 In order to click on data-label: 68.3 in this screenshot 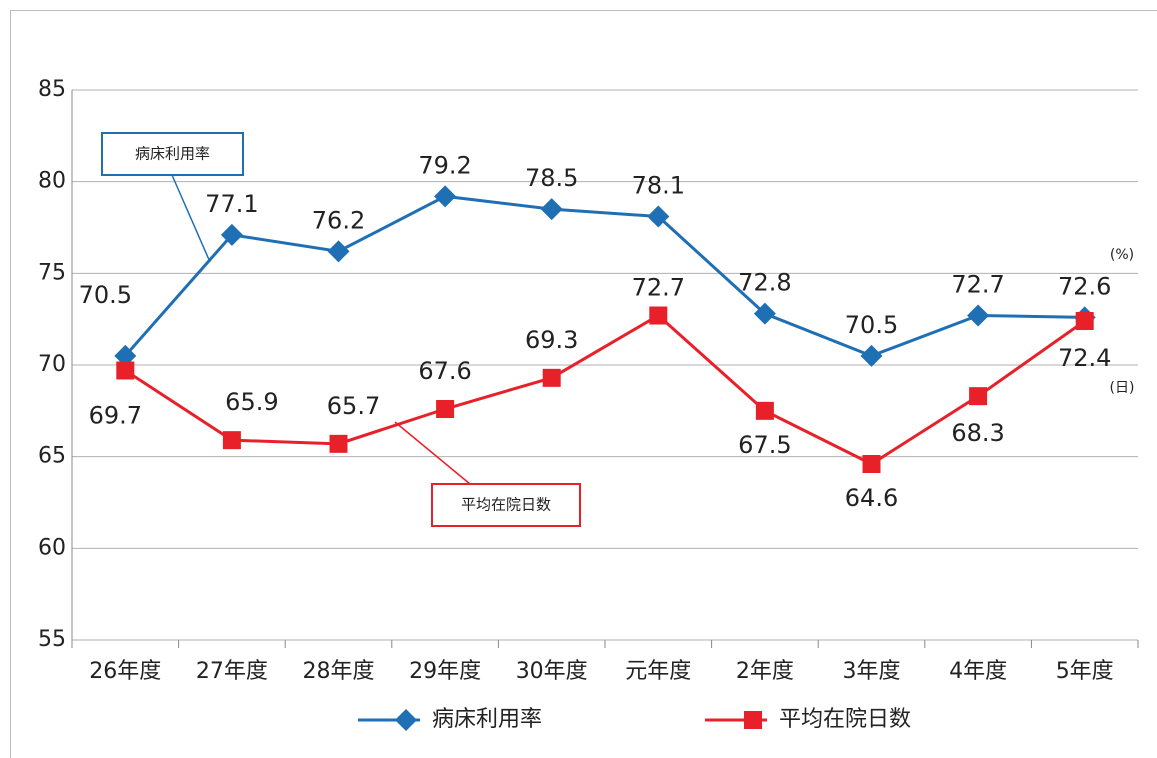, I will do `click(977, 433)`.